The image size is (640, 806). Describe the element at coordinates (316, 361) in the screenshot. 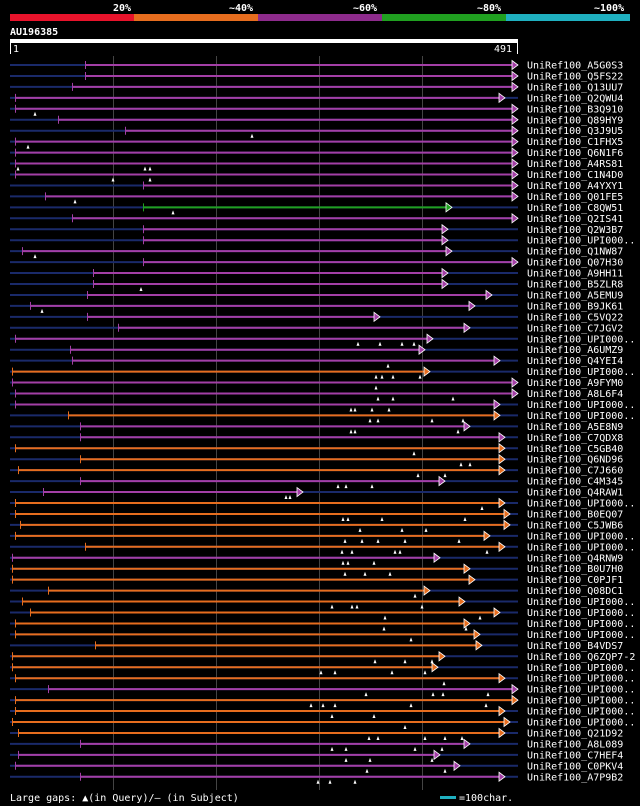

I see `hit-row: UniRef100_Q4YEI4` at that location.